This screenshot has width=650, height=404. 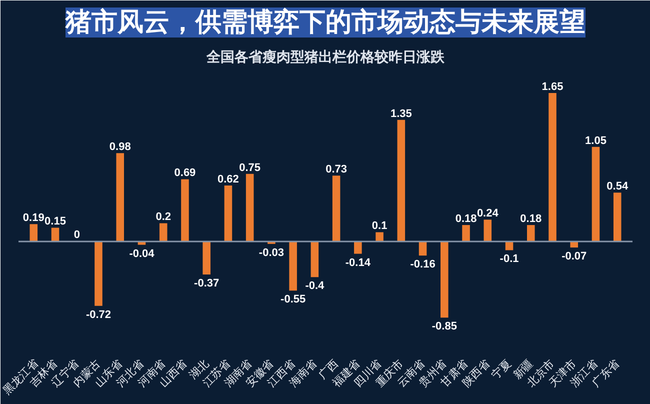 What do you see at coordinates (423, 264) in the screenshot?
I see `data-label: -0.16` at bounding box center [423, 264].